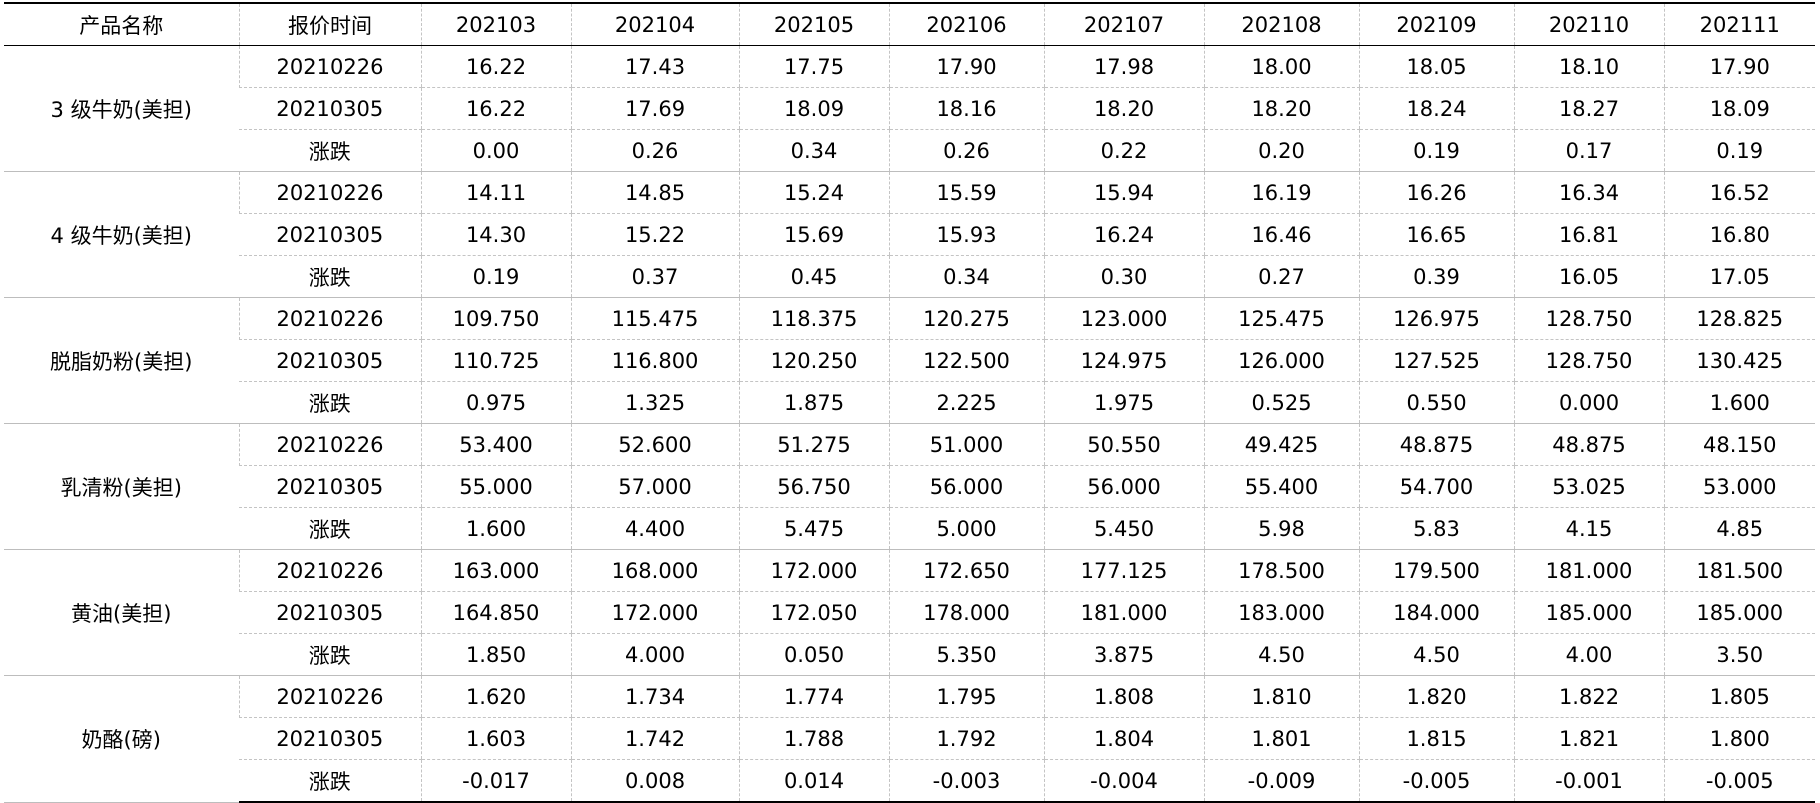 The height and width of the screenshot is (803, 1820). I want to click on price-cell: 15.93, so click(966, 234).